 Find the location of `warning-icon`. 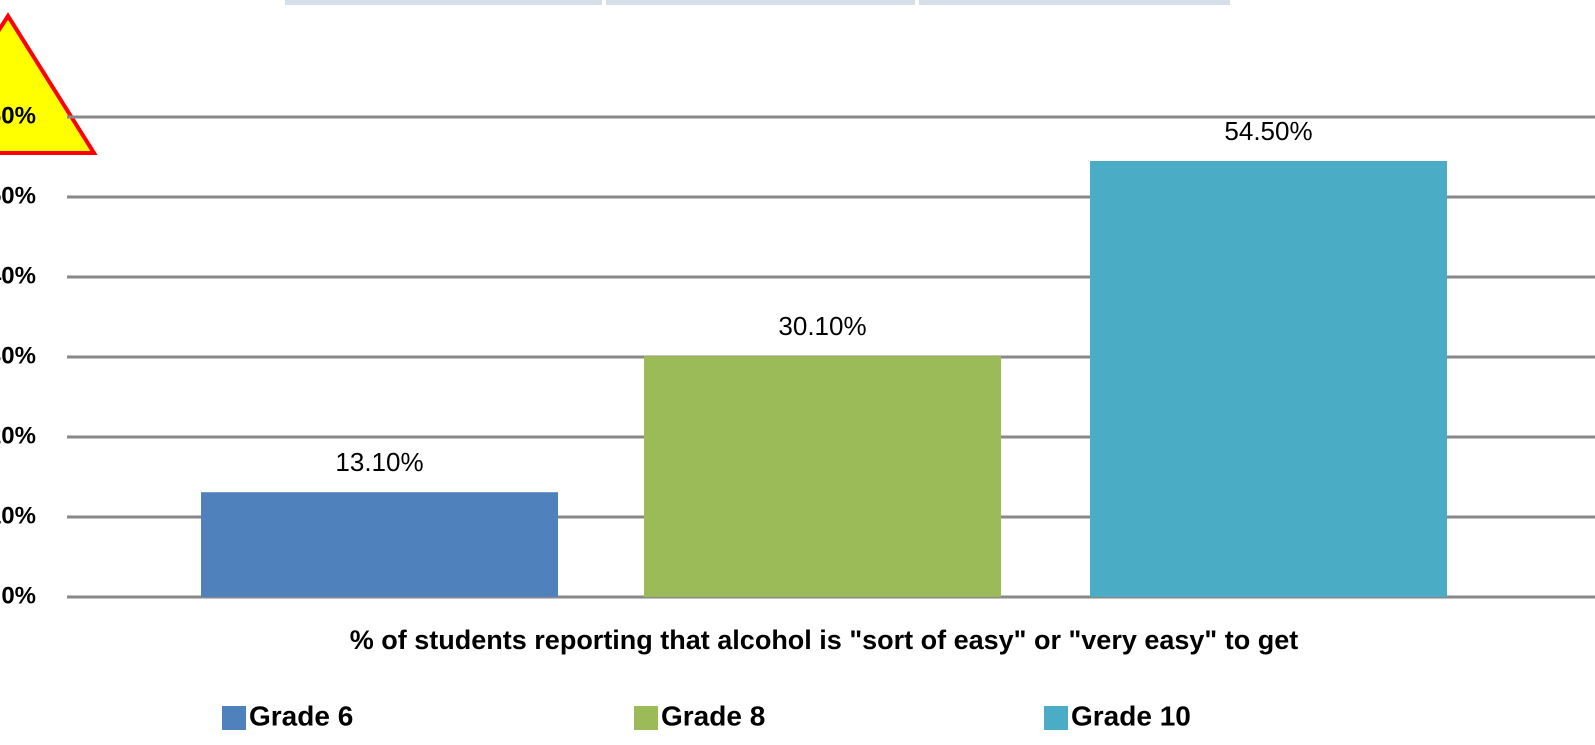

warning-icon is located at coordinates (49, 83).